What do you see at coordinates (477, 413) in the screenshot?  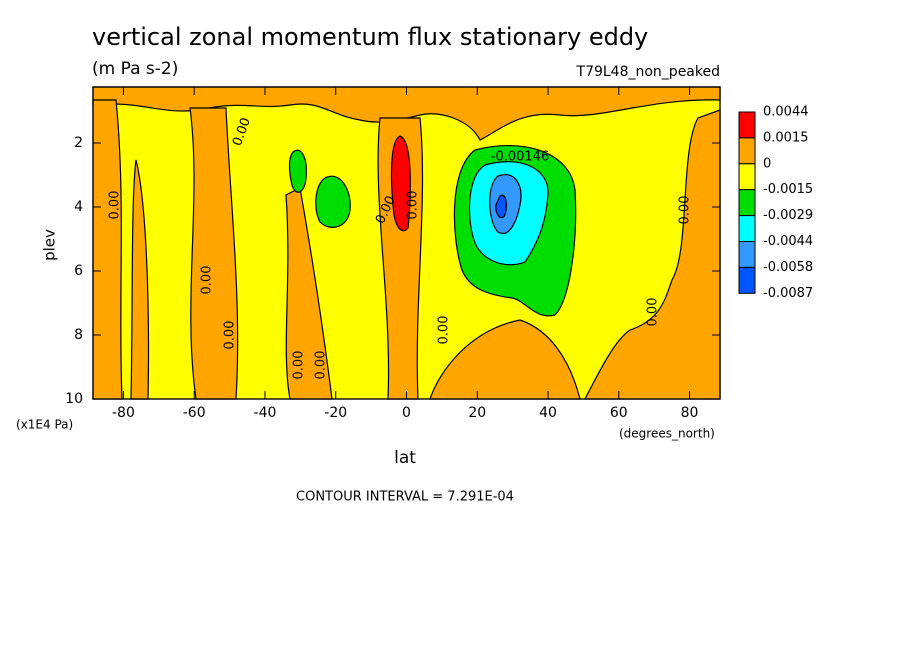 I see `x-tick-label: 20` at bounding box center [477, 413].